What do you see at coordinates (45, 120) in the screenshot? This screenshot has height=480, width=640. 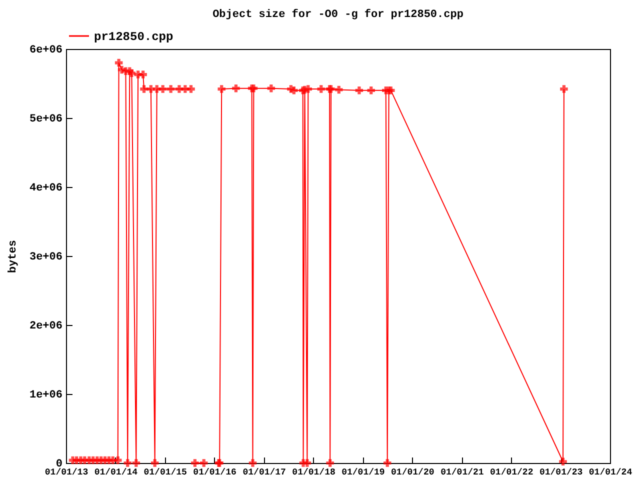 I see `y-tick-label: 5e+06` at bounding box center [45, 120].